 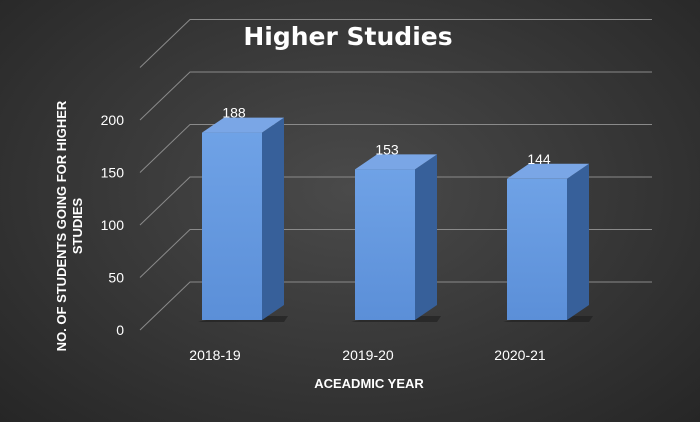 What do you see at coordinates (113, 120) in the screenshot?
I see `y-tick-label: 200` at bounding box center [113, 120].